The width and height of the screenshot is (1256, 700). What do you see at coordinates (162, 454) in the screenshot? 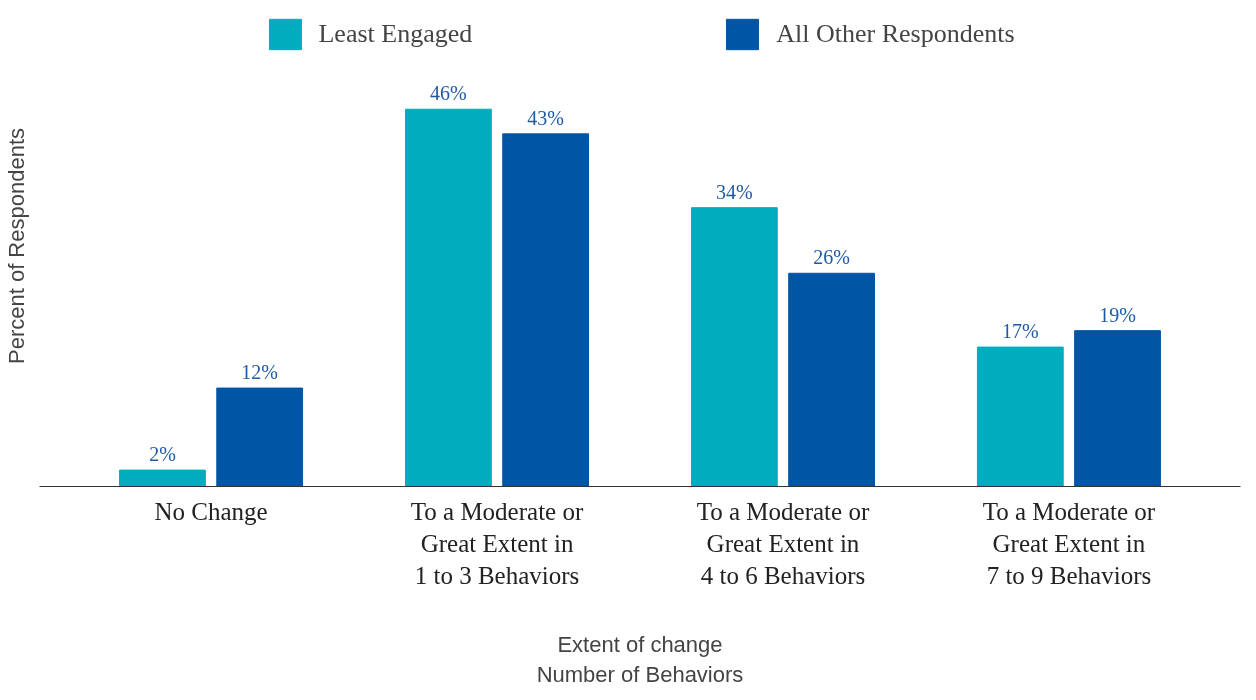
I see `data-label: 2%` at bounding box center [162, 454].